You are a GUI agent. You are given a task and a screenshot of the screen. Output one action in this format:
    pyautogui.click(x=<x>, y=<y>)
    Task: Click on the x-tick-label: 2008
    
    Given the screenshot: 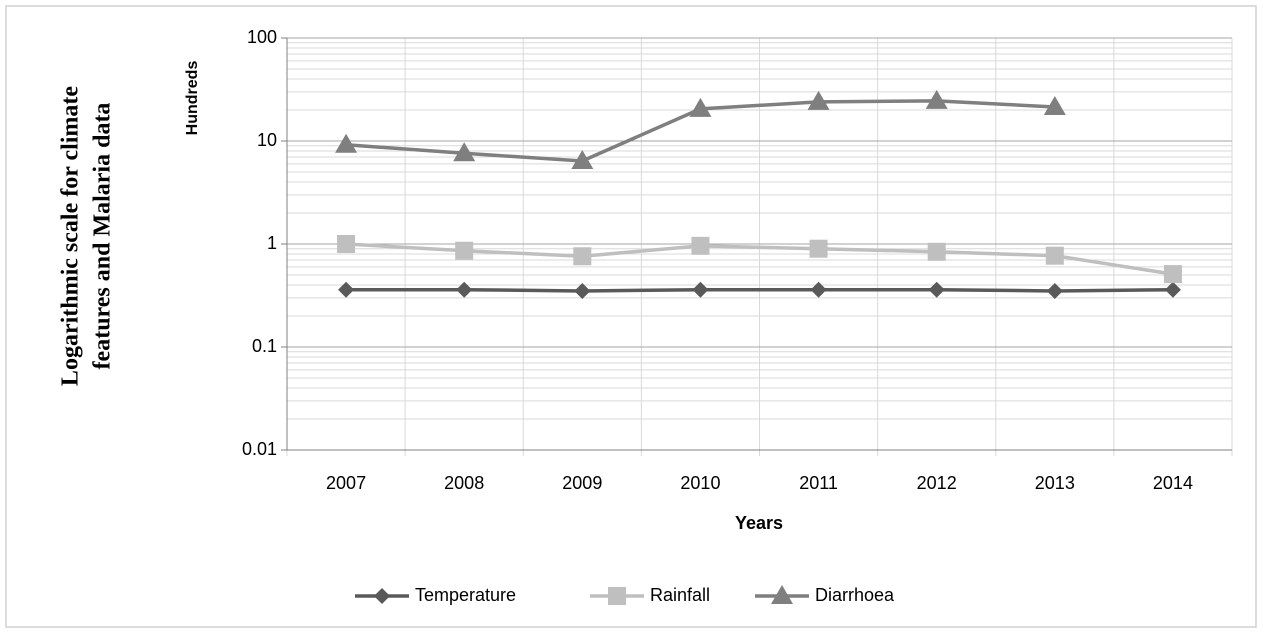 What is the action you would take?
    pyautogui.click(x=464, y=483)
    